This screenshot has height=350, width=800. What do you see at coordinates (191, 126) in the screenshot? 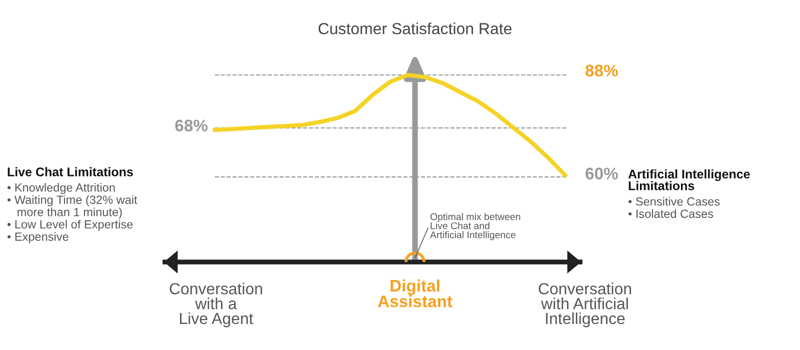
I see `text: 68%` at bounding box center [191, 126].